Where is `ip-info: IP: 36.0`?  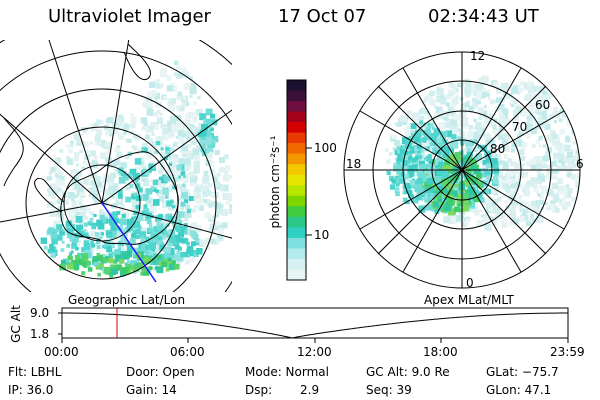 ip-info: IP: 36.0 is located at coordinates (31, 390).